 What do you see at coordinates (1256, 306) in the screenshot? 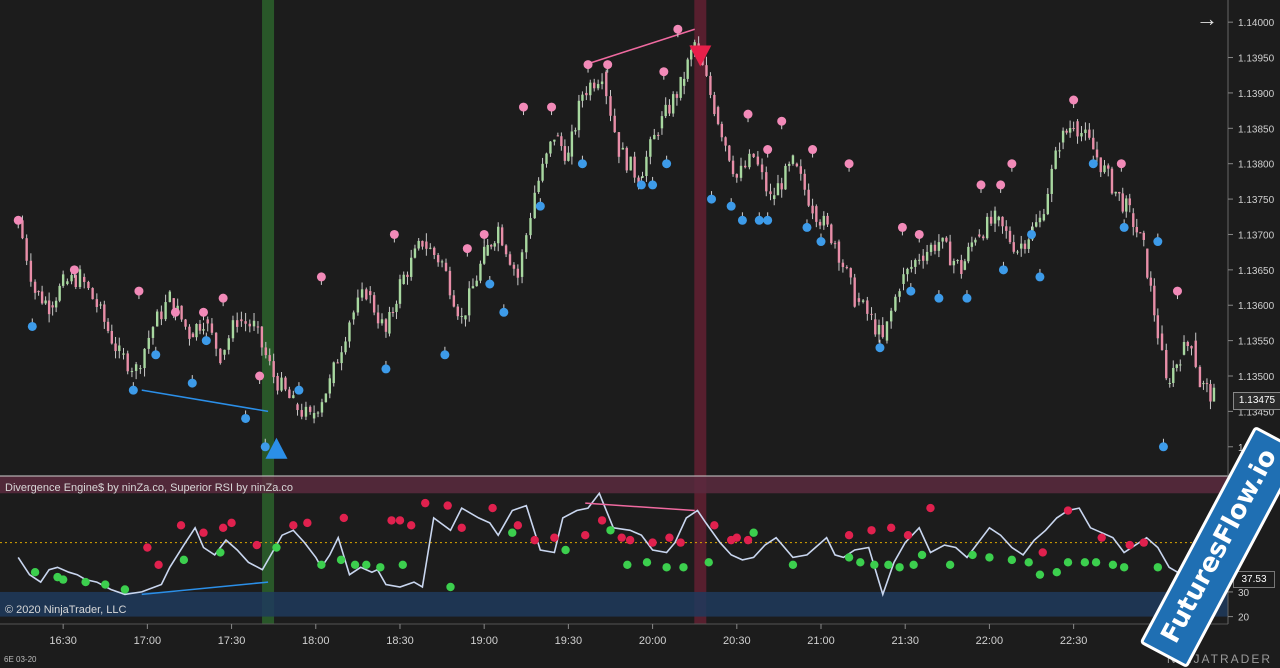
I see `price-tick-label: 1.13600` at bounding box center [1256, 306].